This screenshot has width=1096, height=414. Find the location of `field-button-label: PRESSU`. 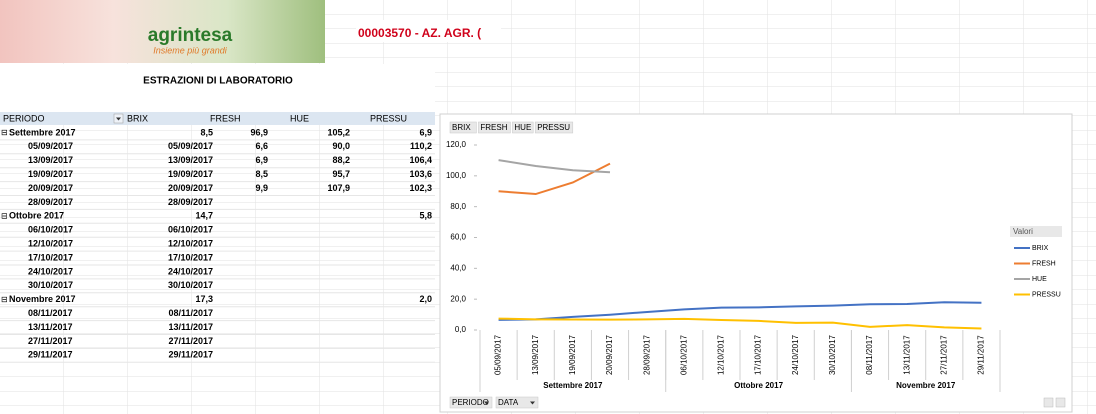

field-button-label: PRESSU is located at coordinates (553, 127).